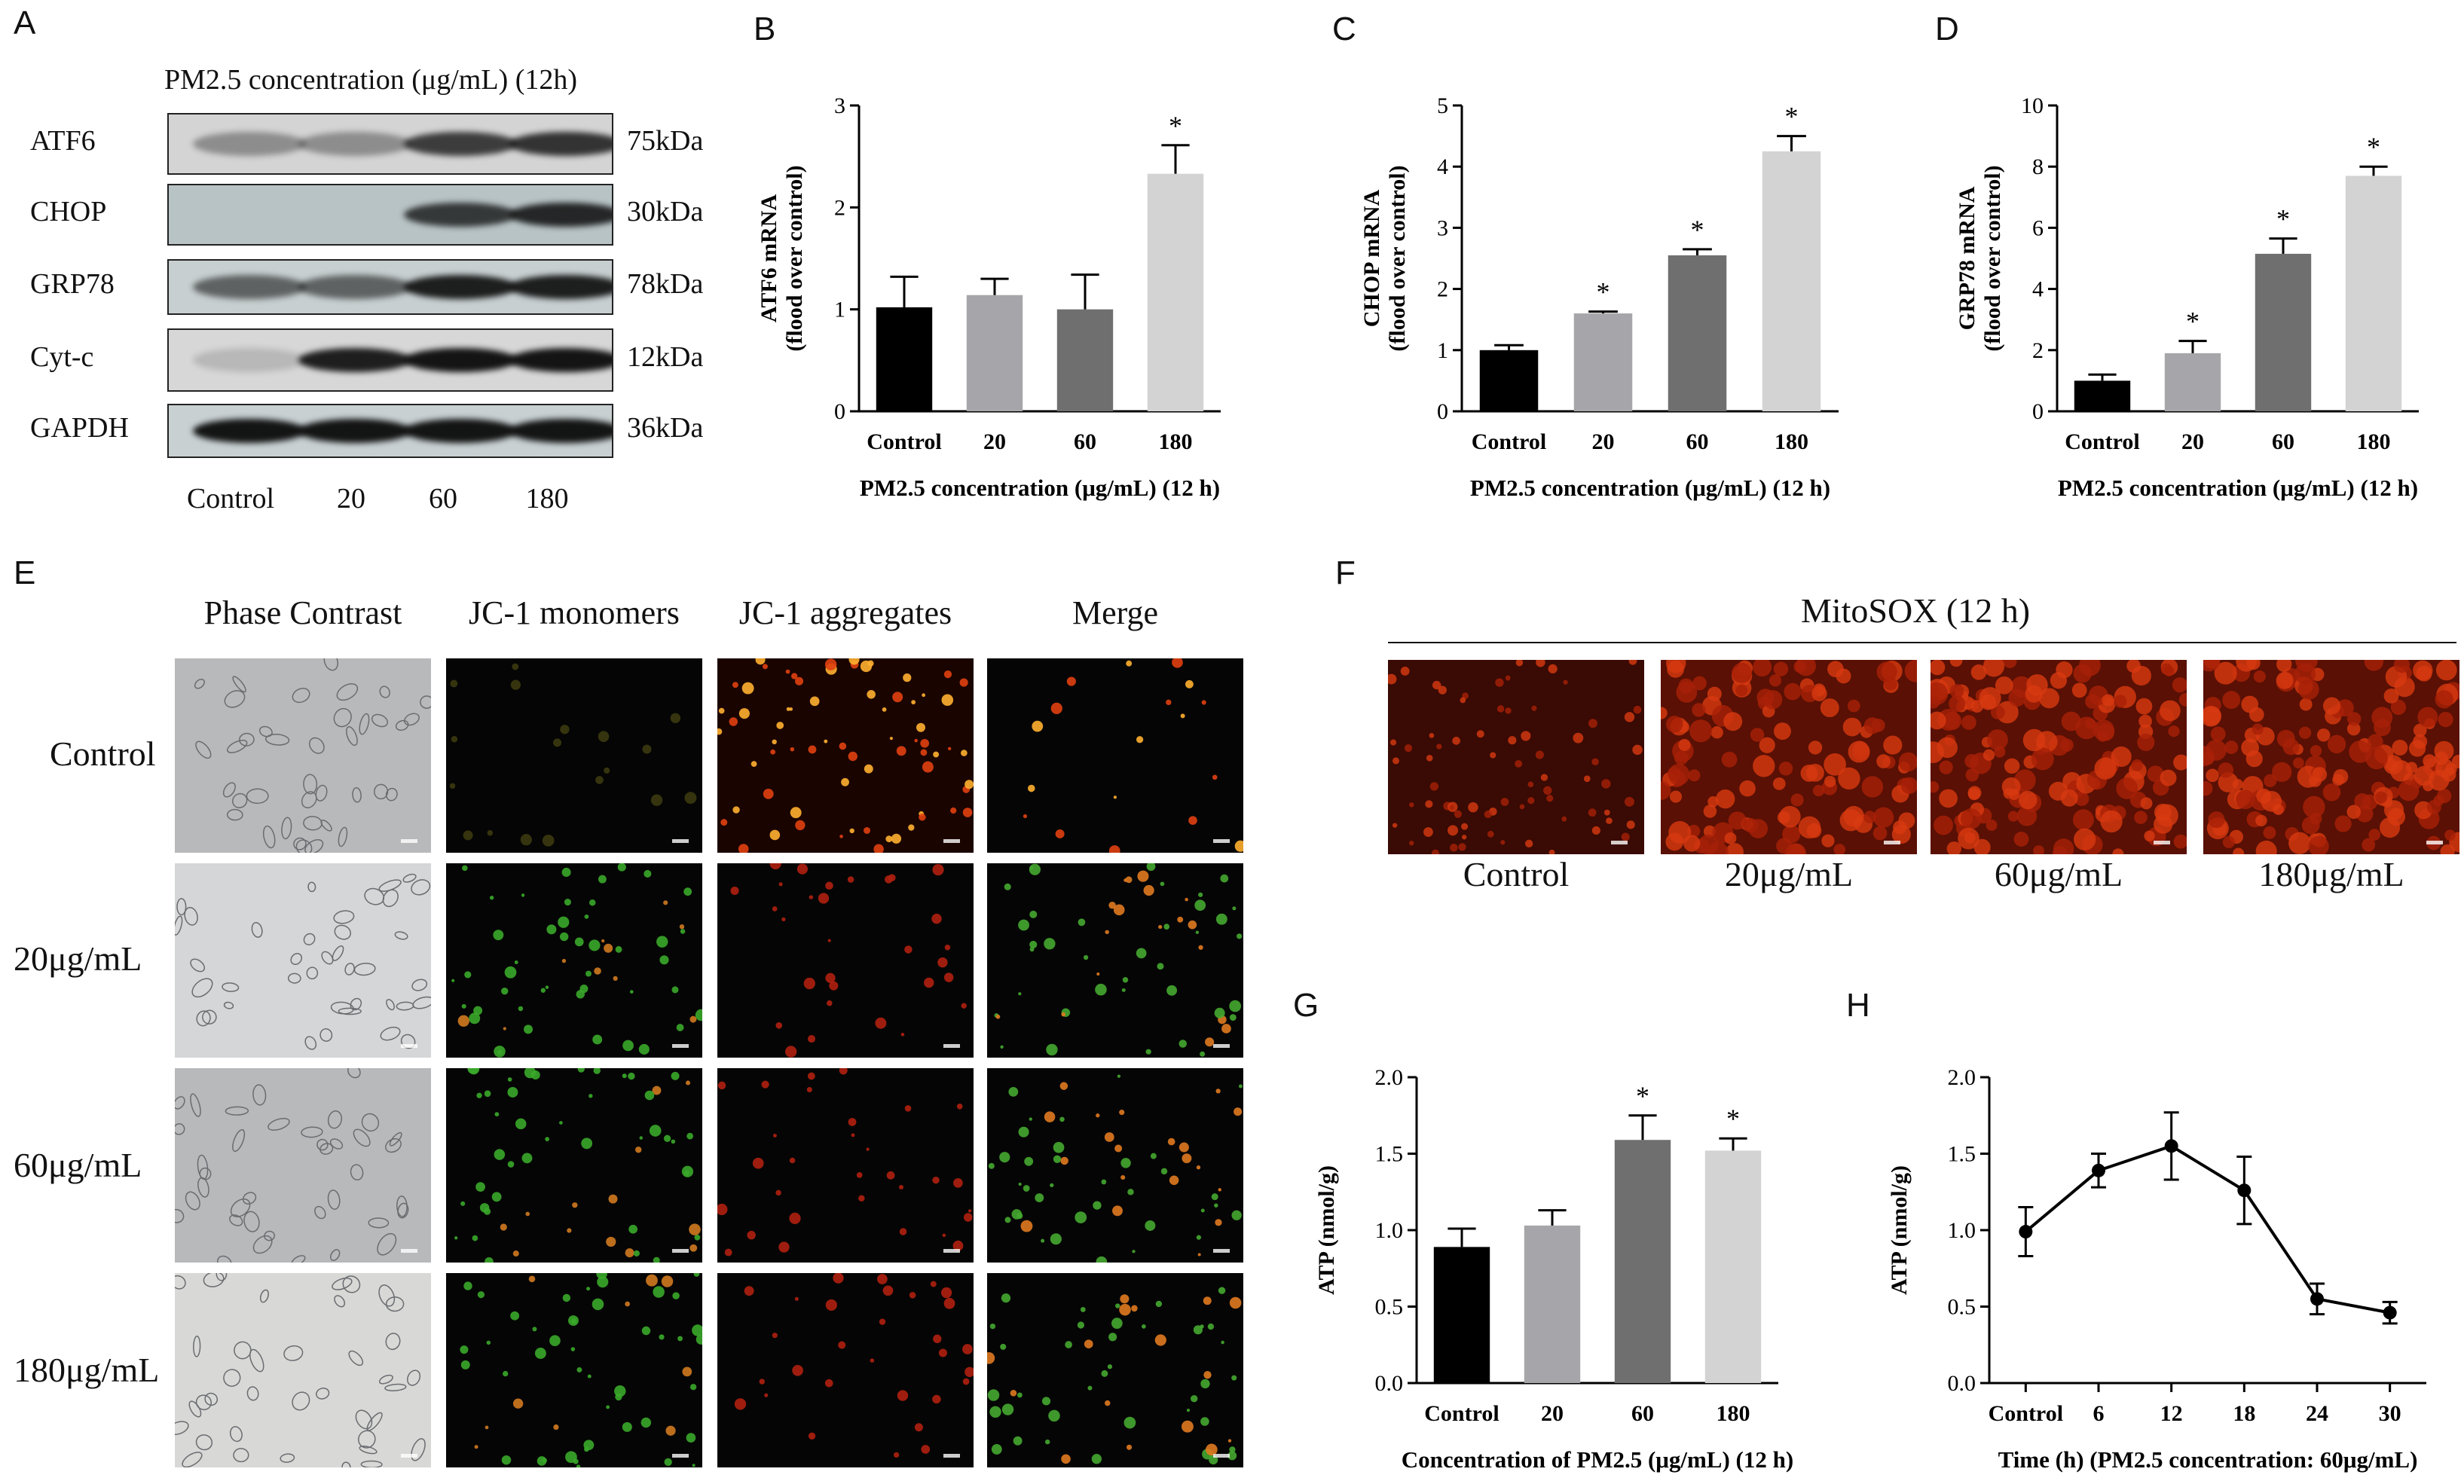 This screenshot has height=1484, width=2464. Describe the element at coordinates (78, 1165) in the screenshot. I see `jc1-row-label: 60μg/mL` at that location.